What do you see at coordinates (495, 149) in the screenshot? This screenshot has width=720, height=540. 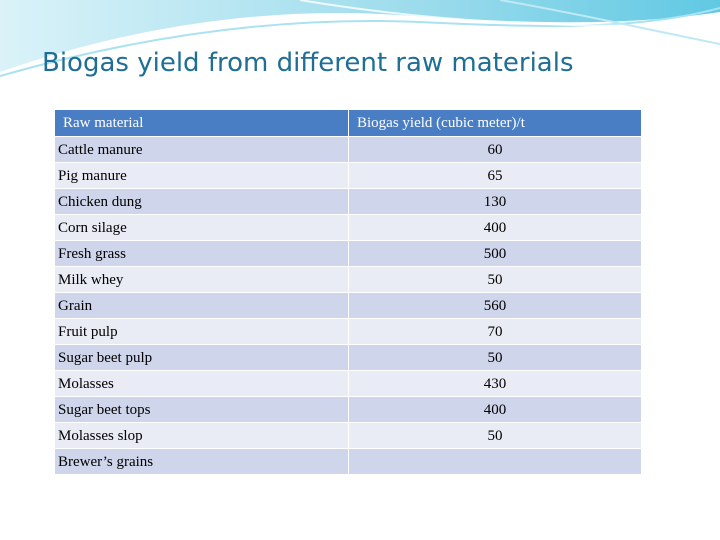 I see `biogas-yield-cell: 60` at bounding box center [495, 149].